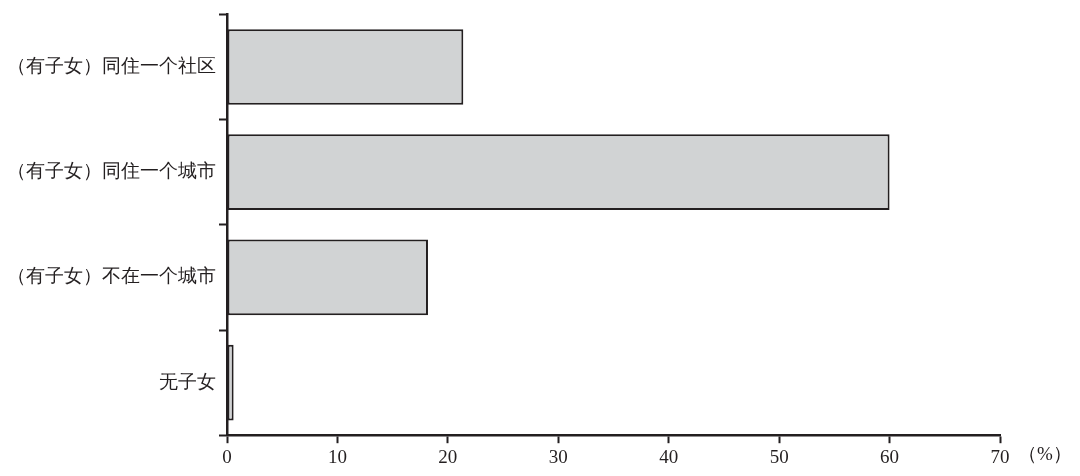 This screenshot has height=476, width=1080. I want to click on x-tick-label: 40, so click(669, 456).